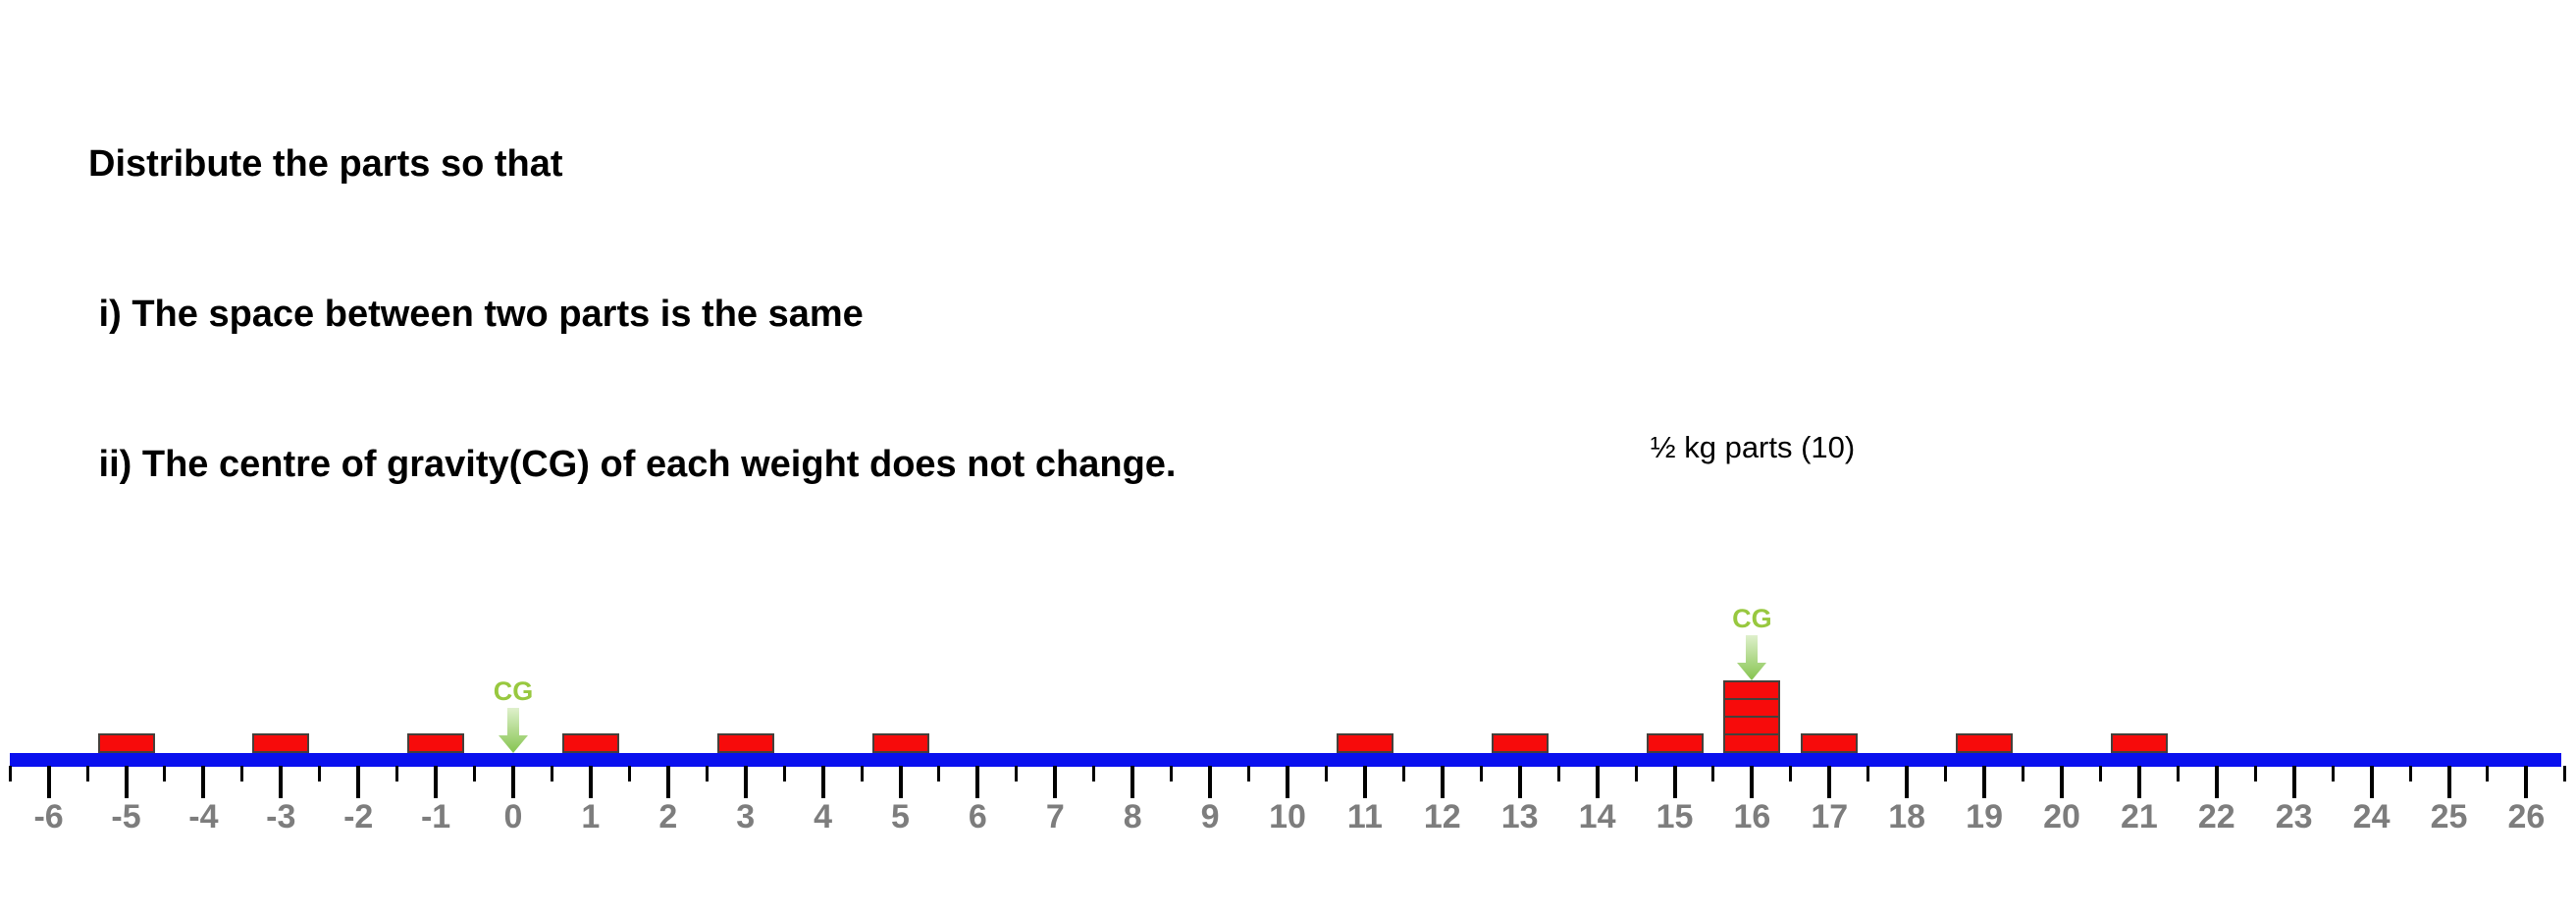  What do you see at coordinates (1210, 816) in the screenshot?
I see `tick-number: 9` at bounding box center [1210, 816].